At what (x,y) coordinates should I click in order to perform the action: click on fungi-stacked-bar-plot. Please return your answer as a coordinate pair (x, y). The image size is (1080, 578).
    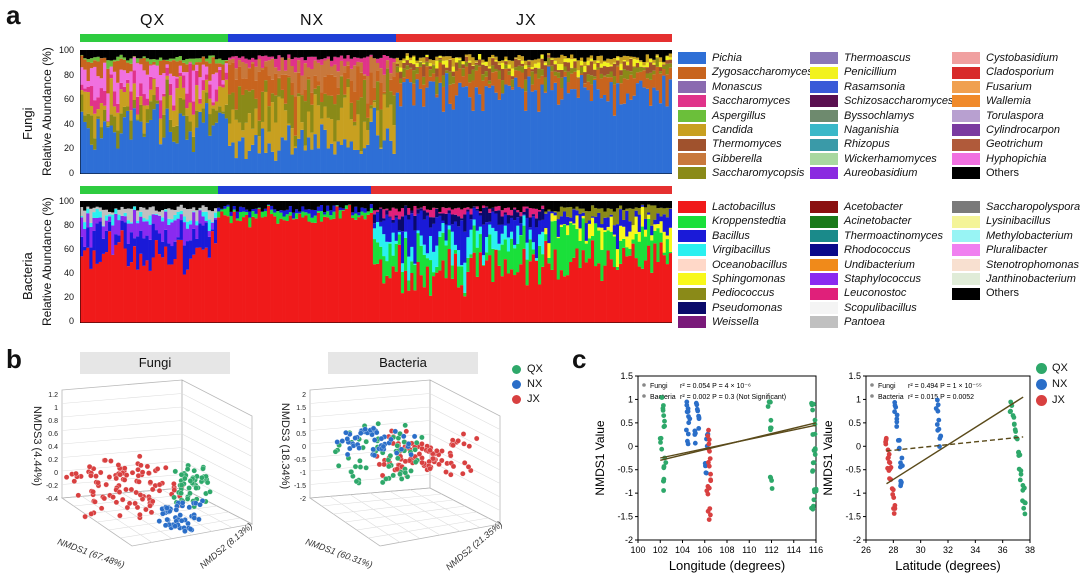
    Looking at the image, I should click on (376, 112).